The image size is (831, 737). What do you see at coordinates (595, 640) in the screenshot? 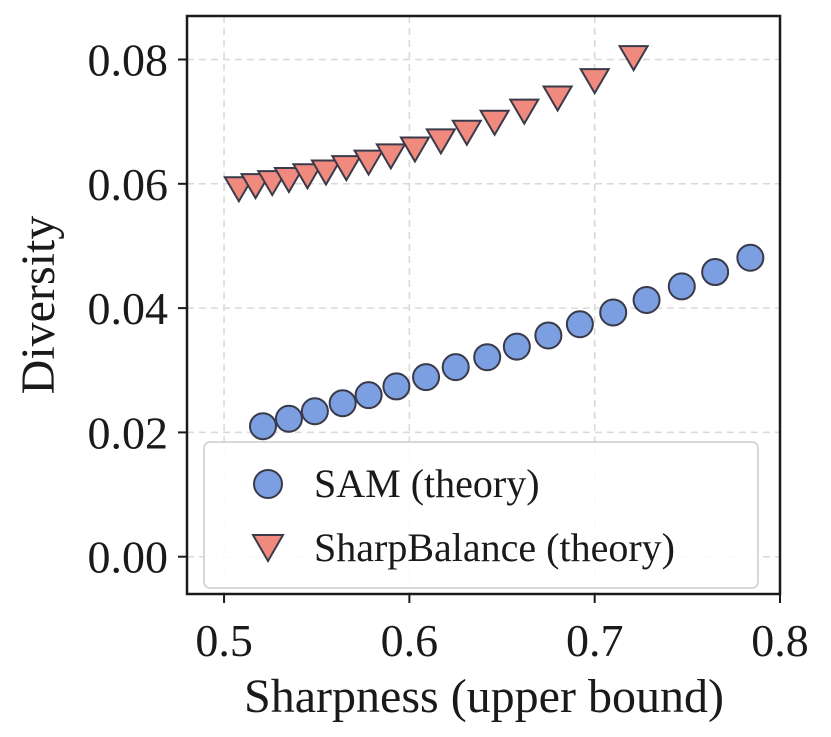
I see `x-tick-label: 0.7` at bounding box center [595, 640].